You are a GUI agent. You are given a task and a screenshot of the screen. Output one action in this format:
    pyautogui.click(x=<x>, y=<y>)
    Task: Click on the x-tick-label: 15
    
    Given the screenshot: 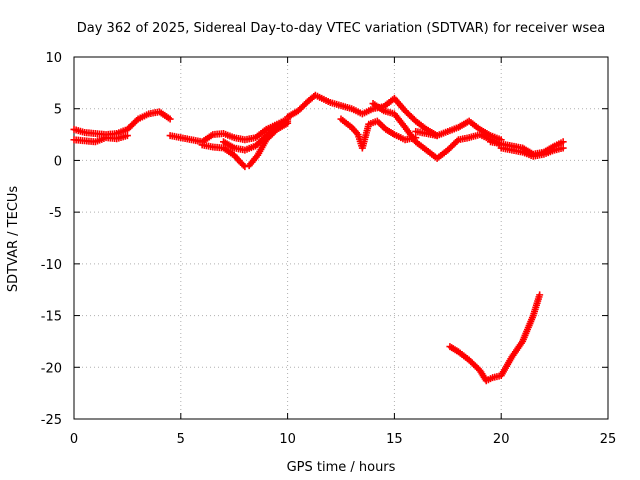 What is the action you would take?
    pyautogui.click(x=394, y=439)
    